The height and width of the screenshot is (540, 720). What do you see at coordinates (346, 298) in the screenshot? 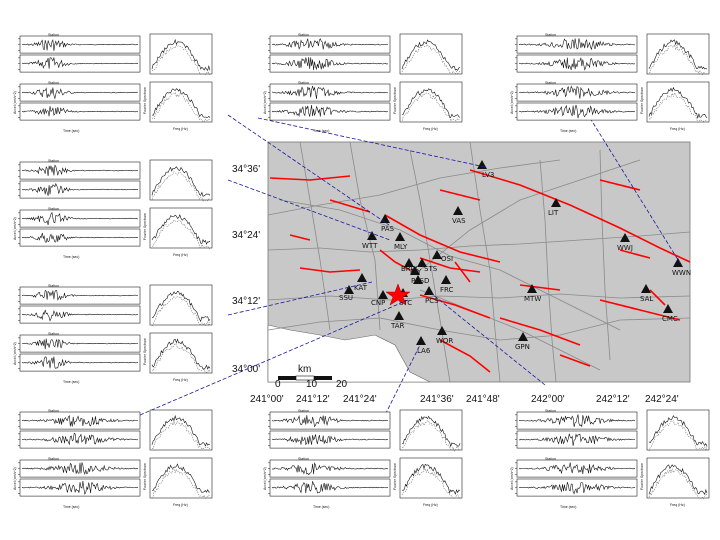
I see `station-label: SSU` at bounding box center [346, 298].